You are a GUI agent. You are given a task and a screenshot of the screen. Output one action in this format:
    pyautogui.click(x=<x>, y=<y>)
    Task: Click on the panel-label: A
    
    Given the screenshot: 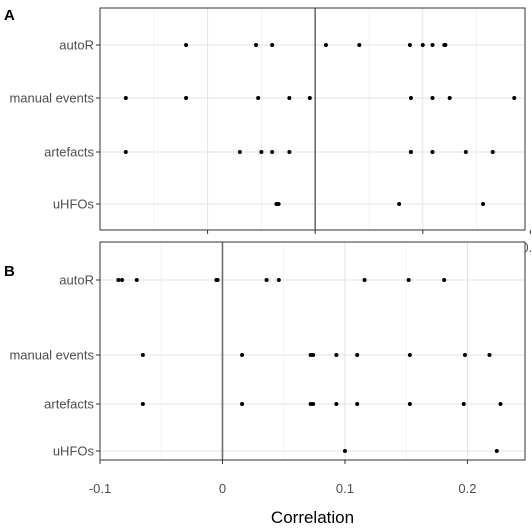 What is the action you would take?
    pyautogui.click(x=9, y=15)
    